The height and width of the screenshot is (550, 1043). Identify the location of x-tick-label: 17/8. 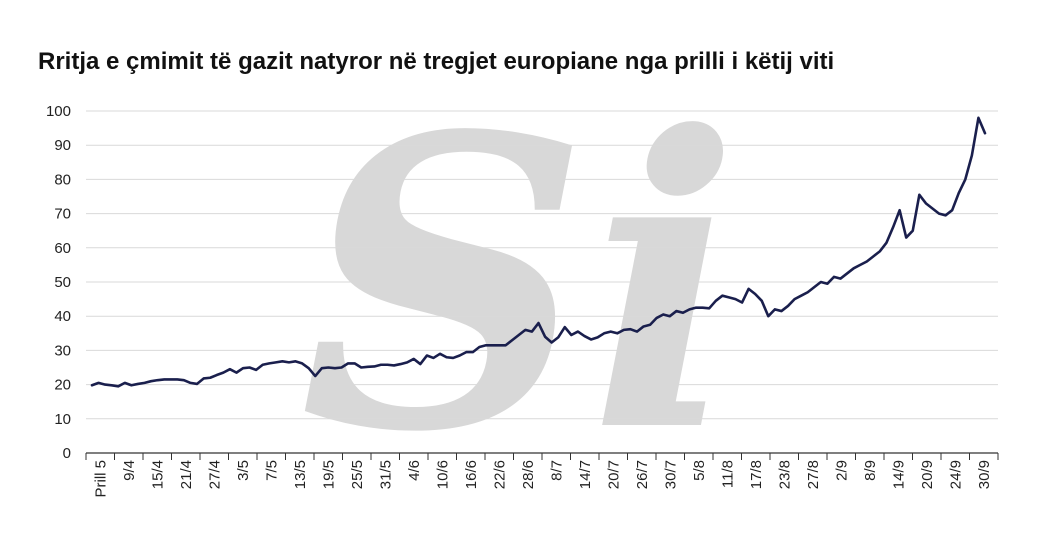
(756, 474).